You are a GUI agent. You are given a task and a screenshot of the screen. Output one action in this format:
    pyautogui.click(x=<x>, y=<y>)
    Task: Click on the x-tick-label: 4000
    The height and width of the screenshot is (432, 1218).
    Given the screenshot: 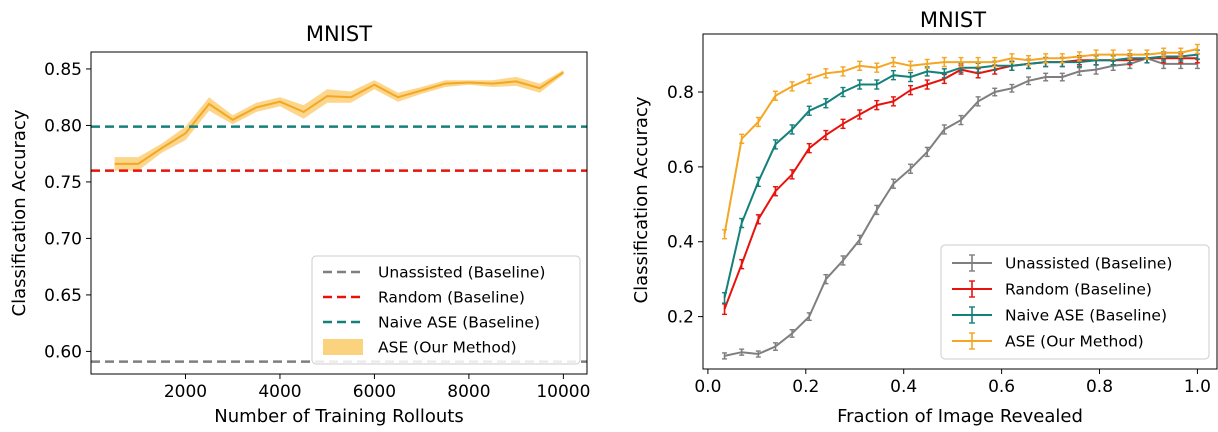 What is the action you would take?
    pyautogui.click(x=279, y=392)
    